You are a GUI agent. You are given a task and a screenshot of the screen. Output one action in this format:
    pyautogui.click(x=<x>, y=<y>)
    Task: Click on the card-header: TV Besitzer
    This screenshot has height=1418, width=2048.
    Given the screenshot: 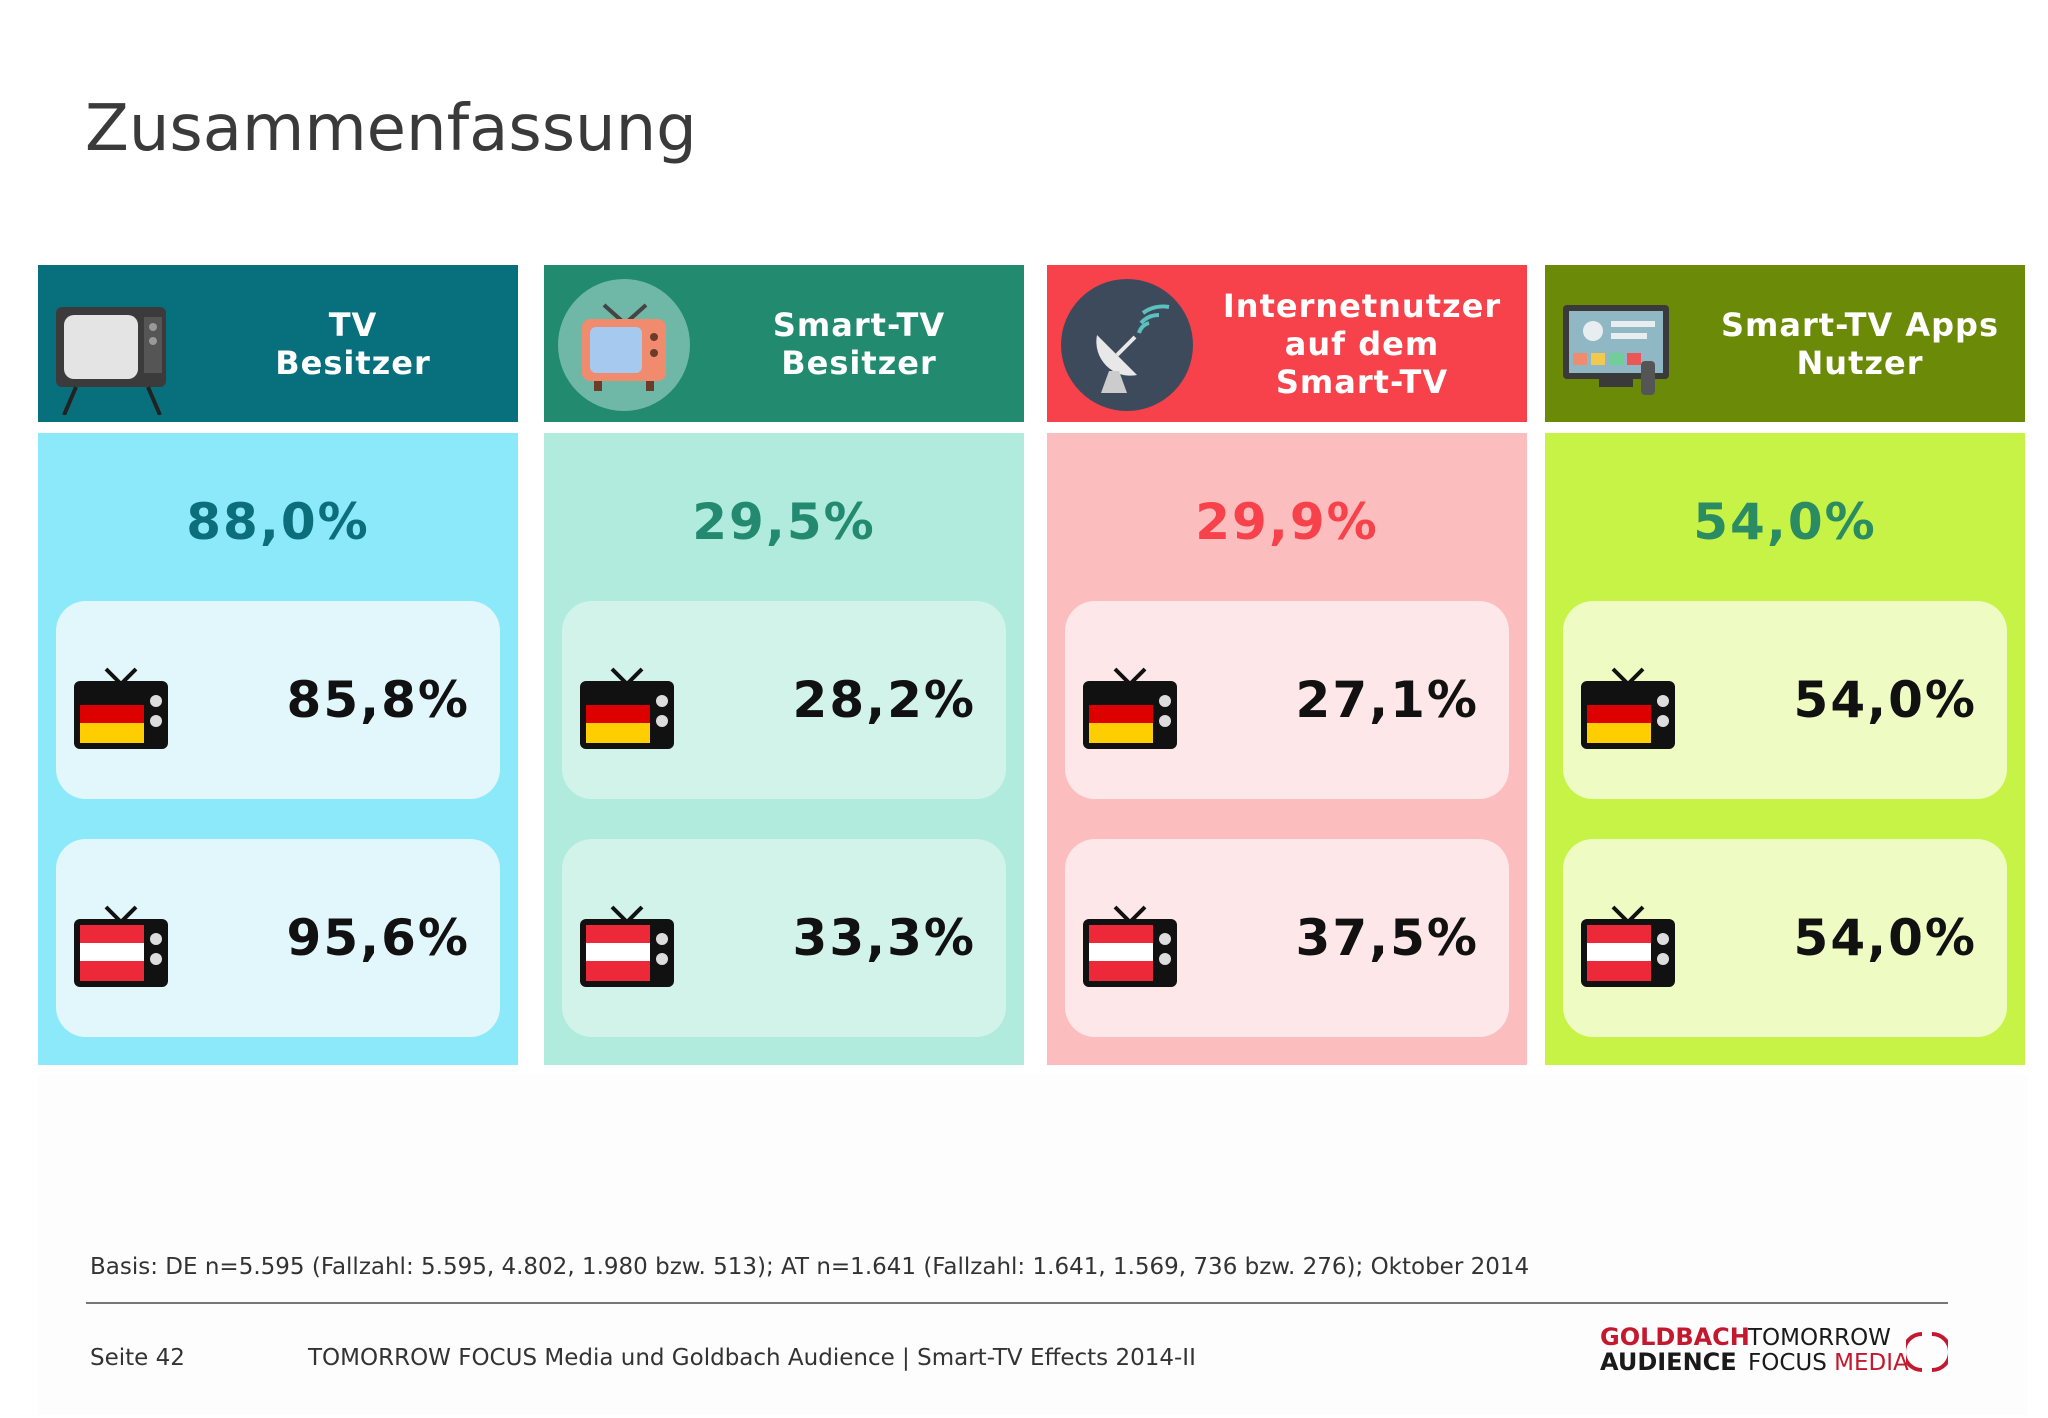 What is the action you would take?
    pyautogui.click(x=278, y=343)
    